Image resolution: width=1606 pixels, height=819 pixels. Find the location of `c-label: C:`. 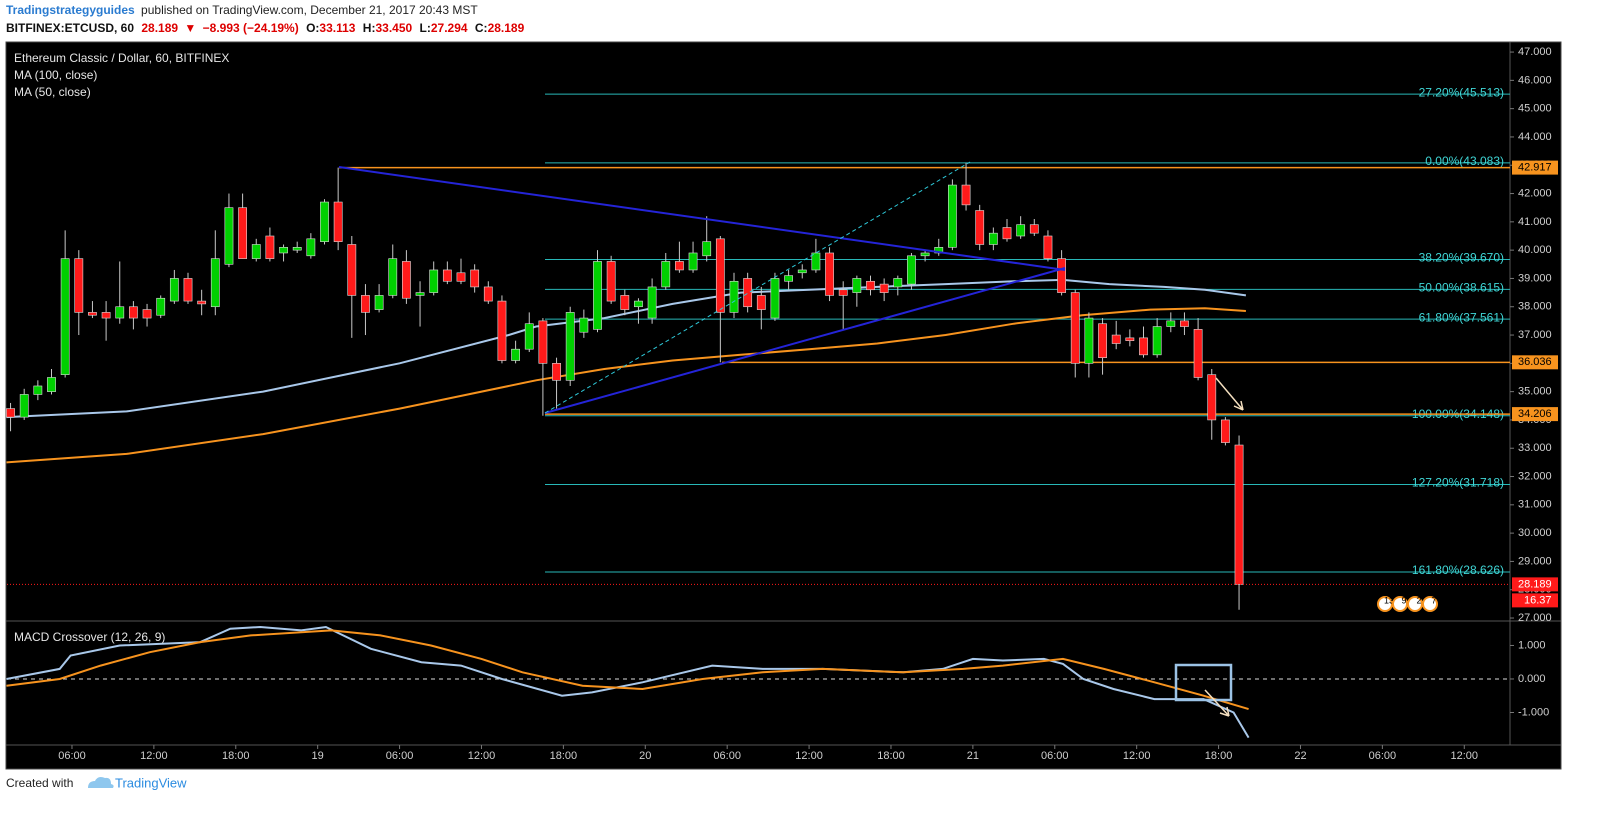

c-label: C: is located at coordinates (481, 28).